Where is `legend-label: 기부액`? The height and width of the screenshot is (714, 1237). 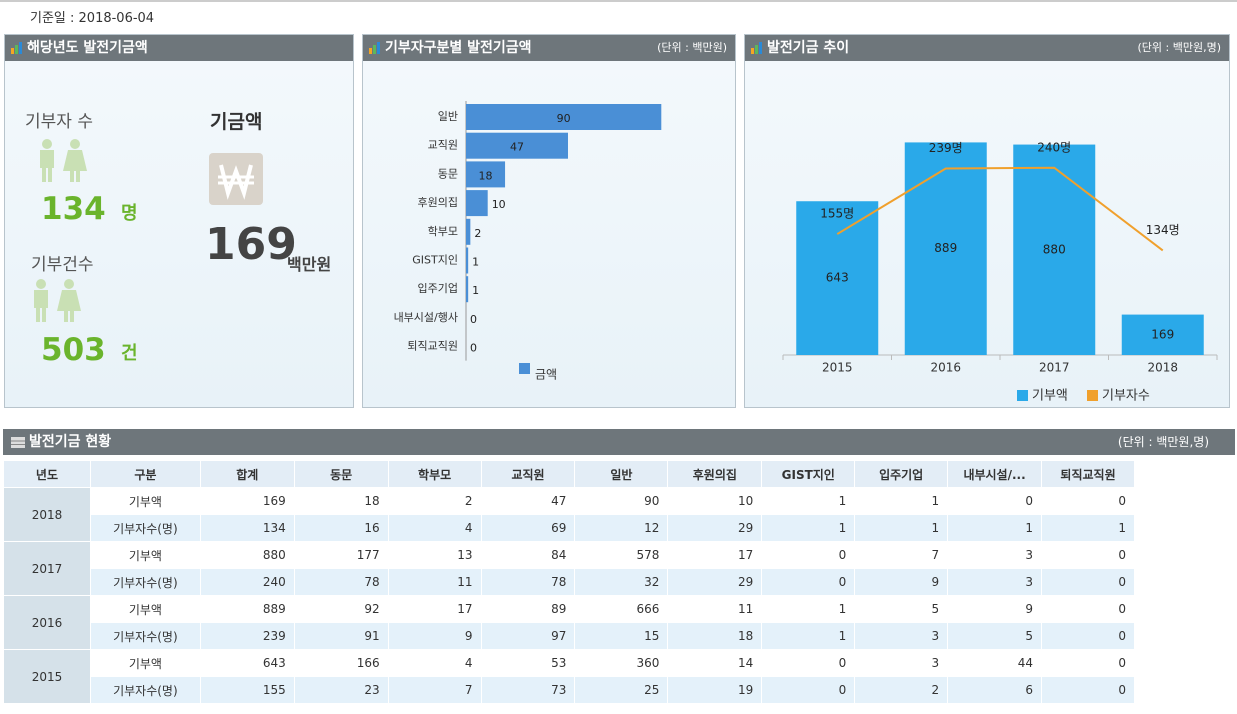
legend-label: 기부액 is located at coordinates (1050, 396).